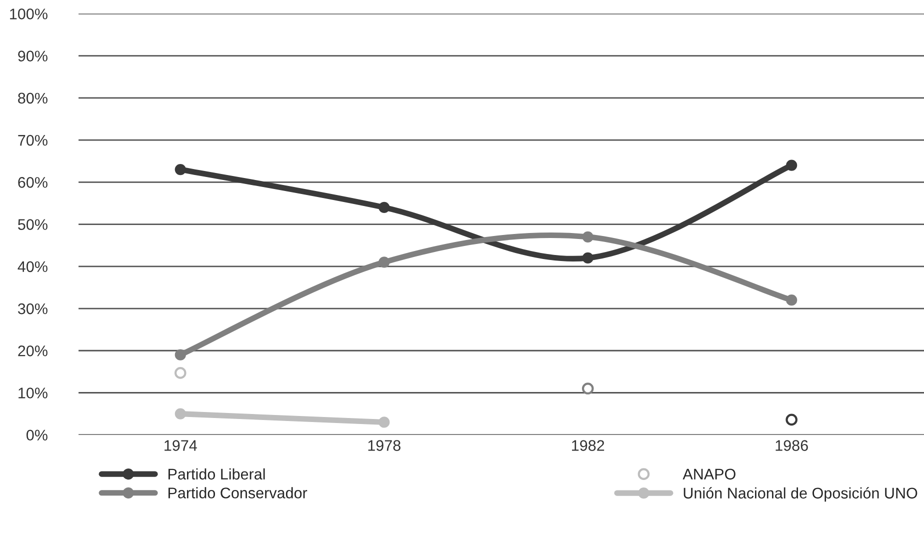 The height and width of the screenshot is (547, 924). Describe the element at coordinates (37, 435) in the screenshot. I see `y-tick-label: 0%` at that location.